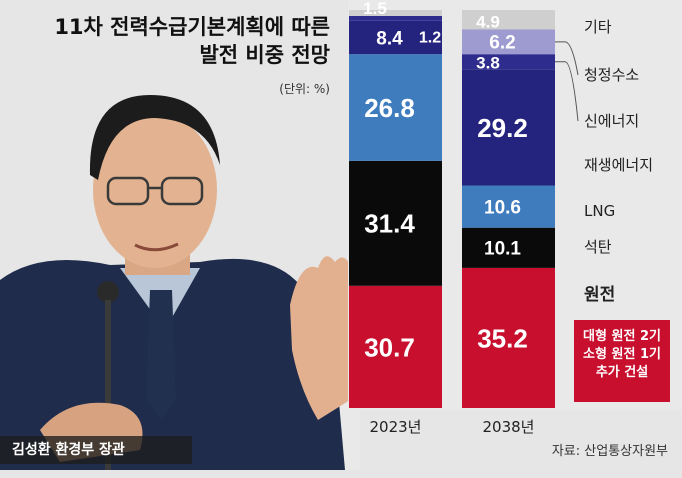  What do you see at coordinates (598, 27) in the screenshot?
I see `legend-entry-기타: 기타` at bounding box center [598, 27].